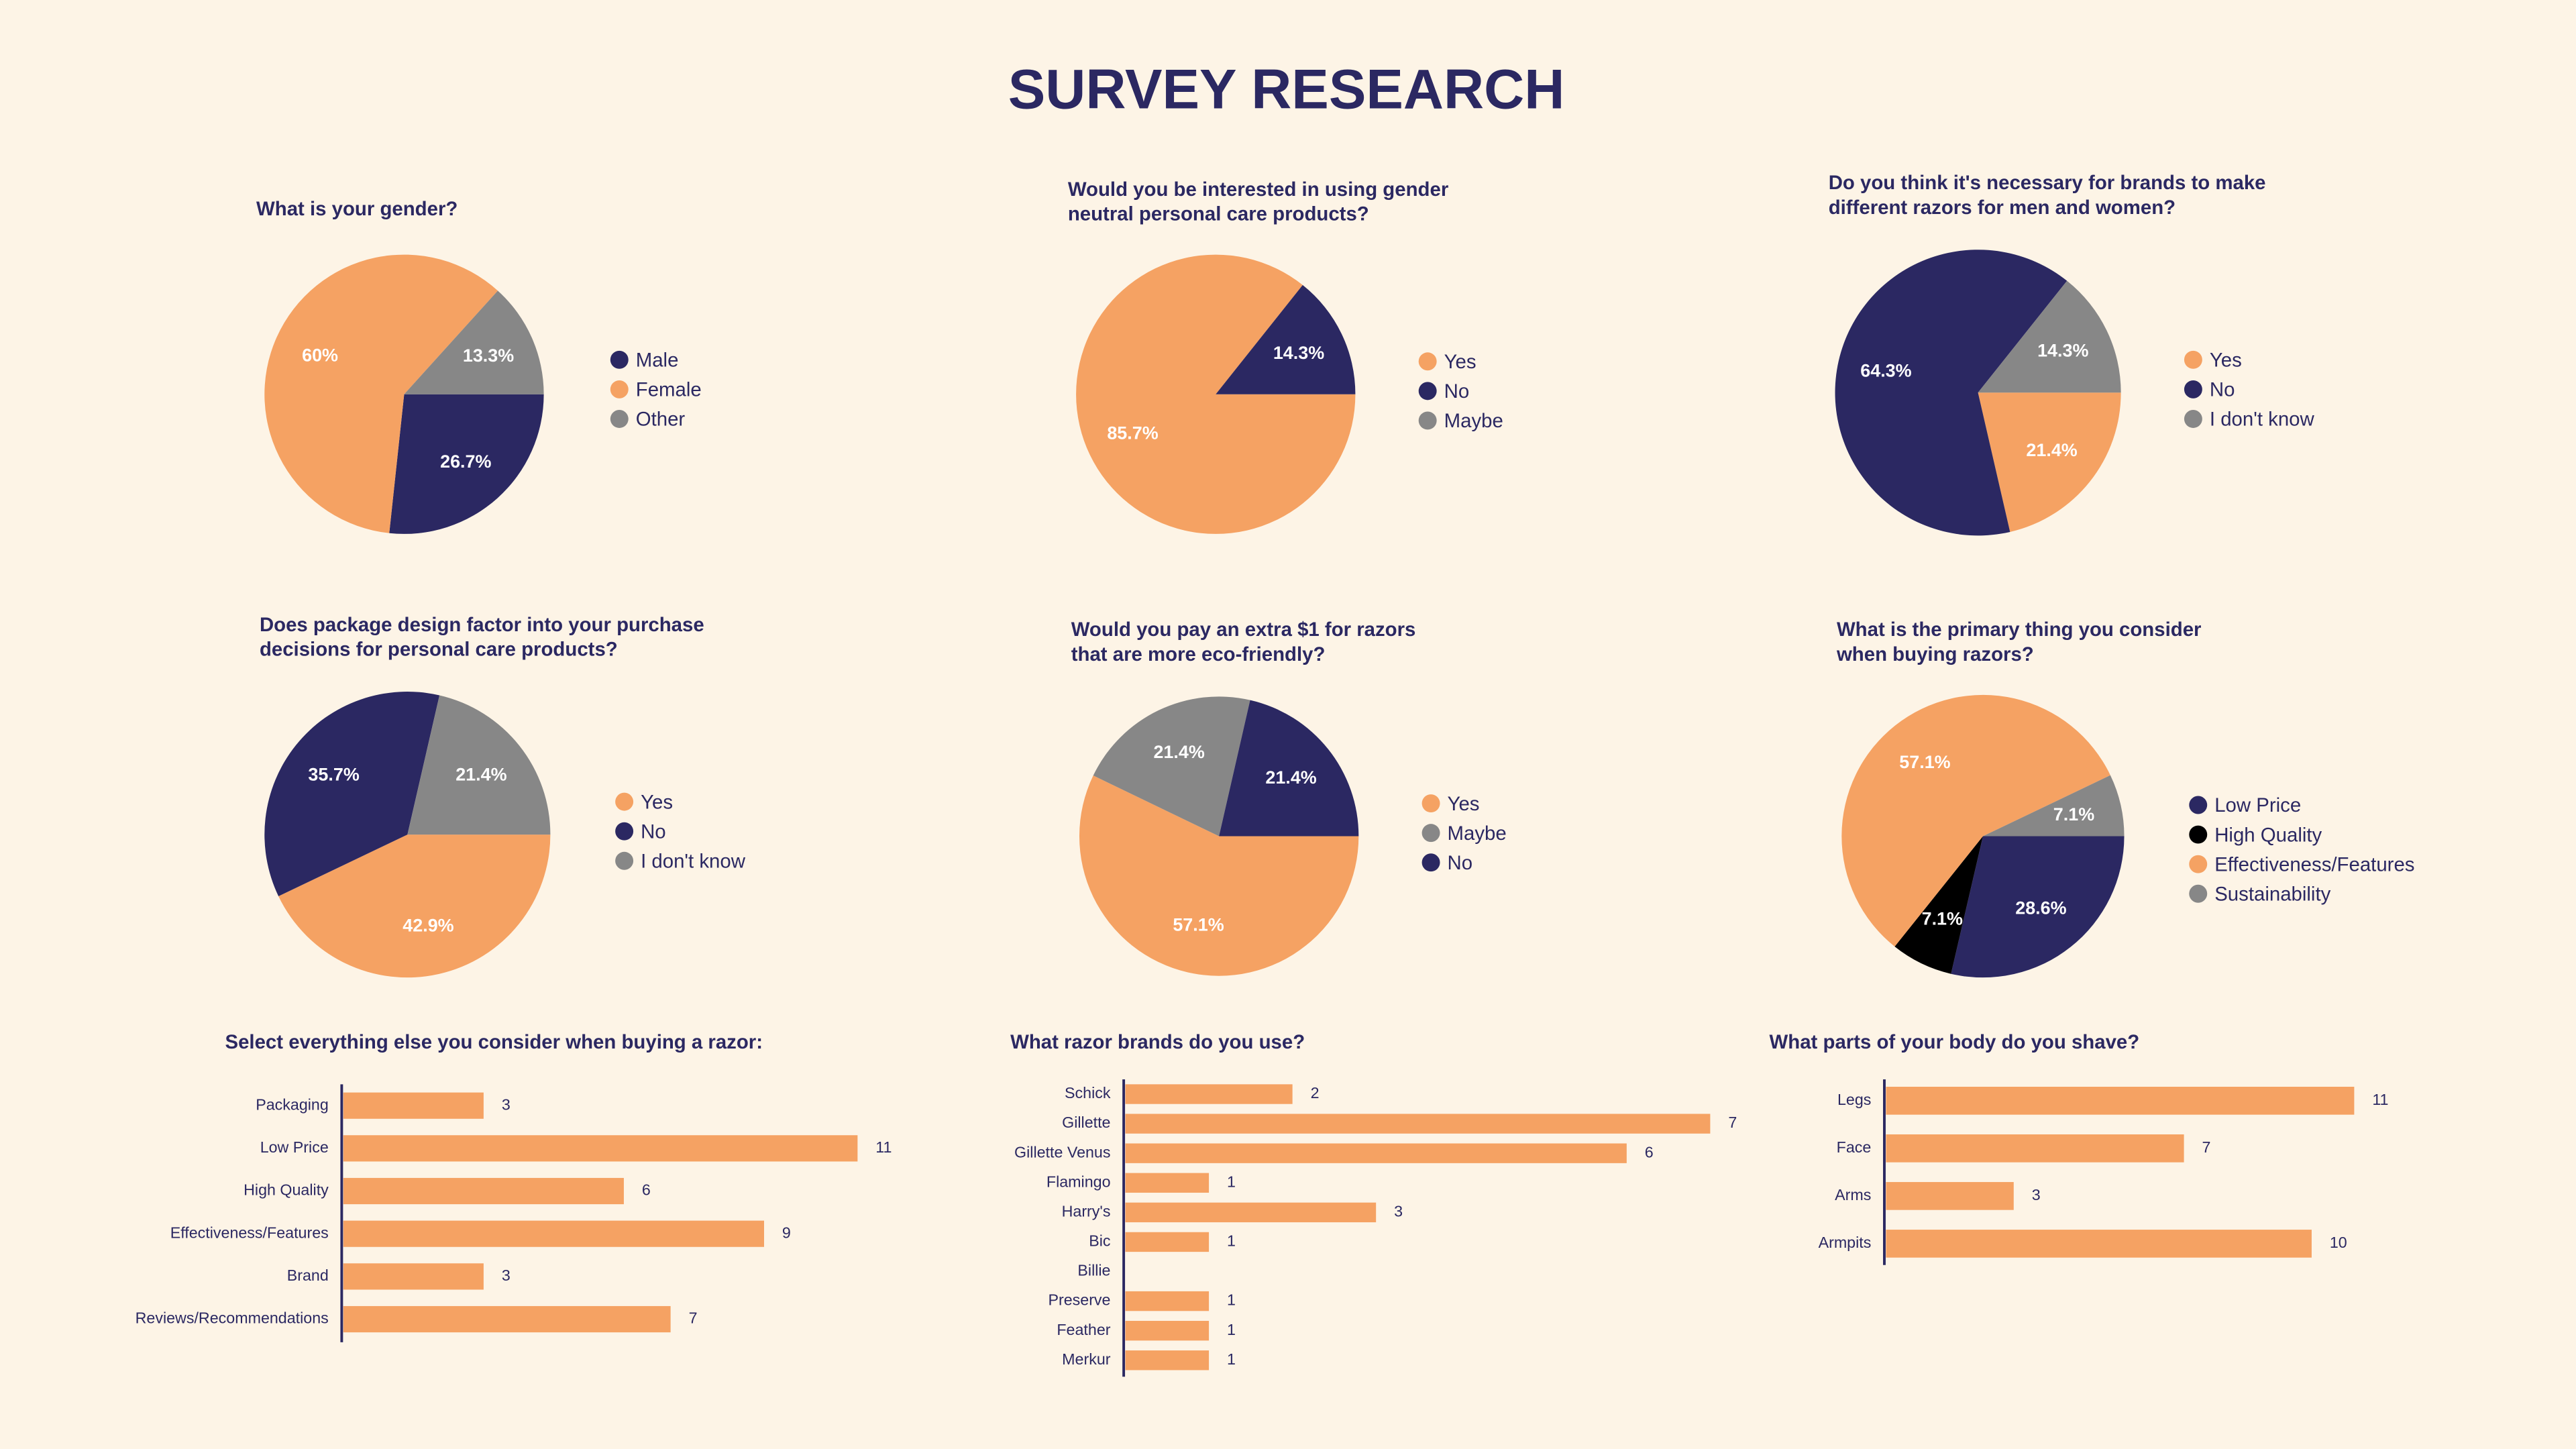 The height and width of the screenshot is (1449, 2576). I want to click on value-label: 6, so click(1649, 1152).